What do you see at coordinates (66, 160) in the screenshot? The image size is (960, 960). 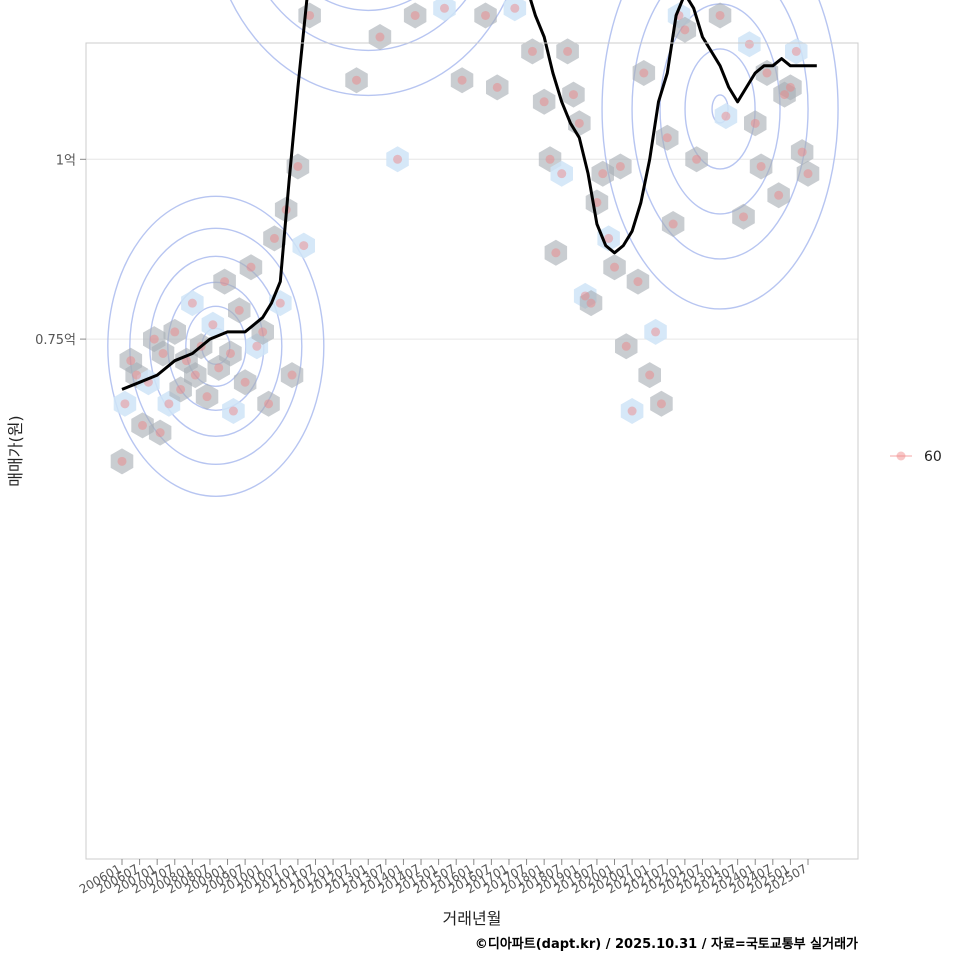 I see `y-tick-label: 1억` at bounding box center [66, 160].